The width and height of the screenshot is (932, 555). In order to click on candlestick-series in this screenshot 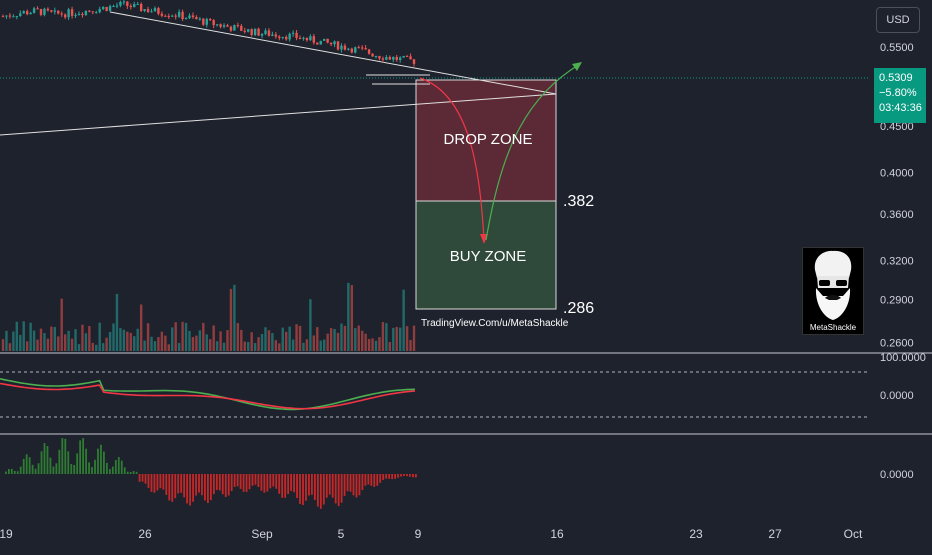, I will do `click(208, 33)`.